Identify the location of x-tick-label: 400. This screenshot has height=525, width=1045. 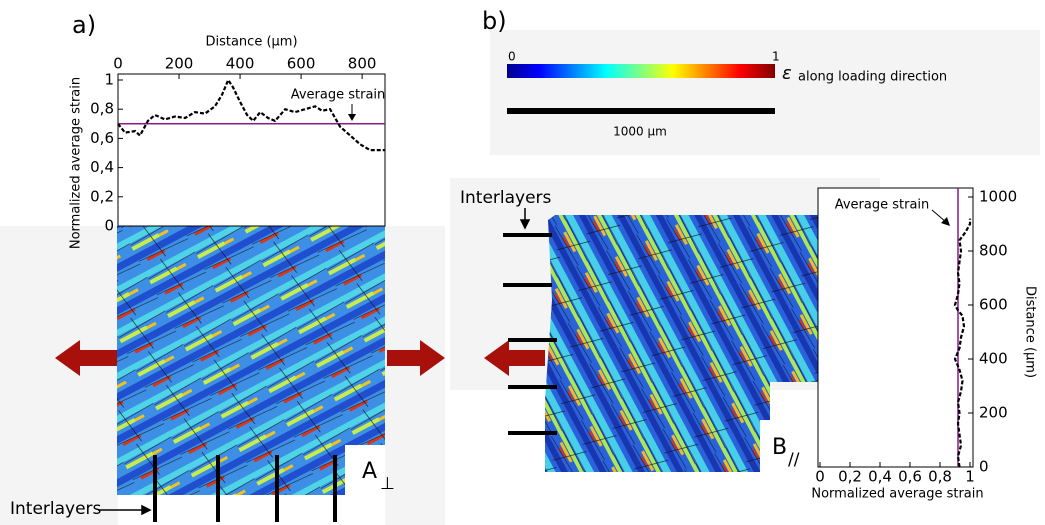
(240, 64).